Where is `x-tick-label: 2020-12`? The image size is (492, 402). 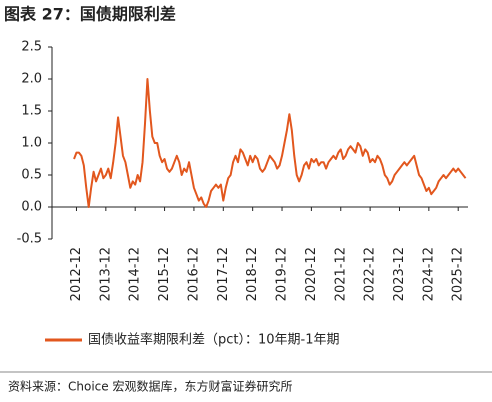
x-tick-label: 2020-12 is located at coordinates (311, 274).